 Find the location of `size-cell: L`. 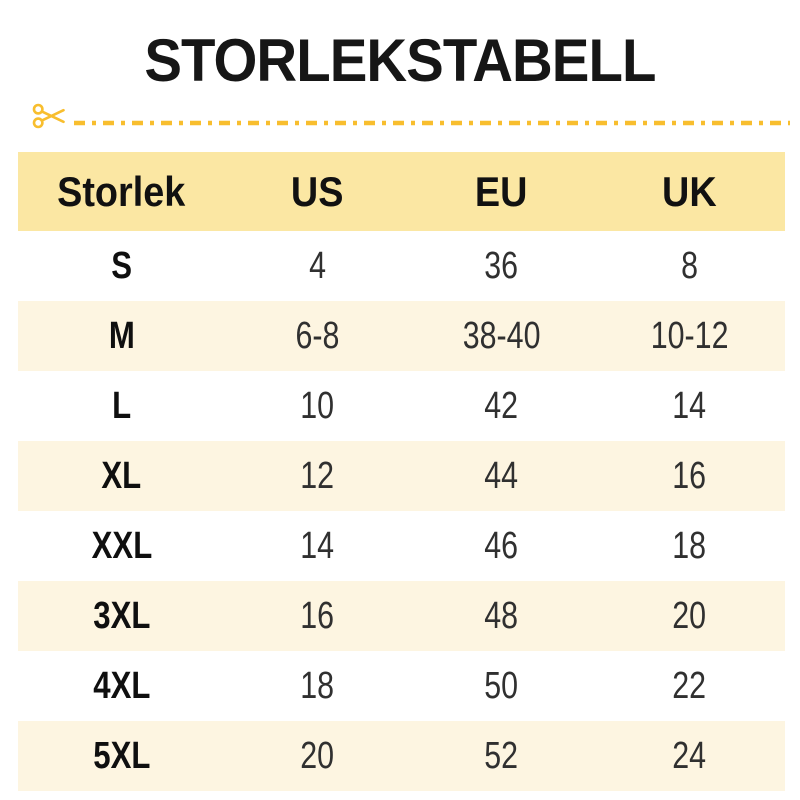

size-cell: L is located at coordinates (122, 405).